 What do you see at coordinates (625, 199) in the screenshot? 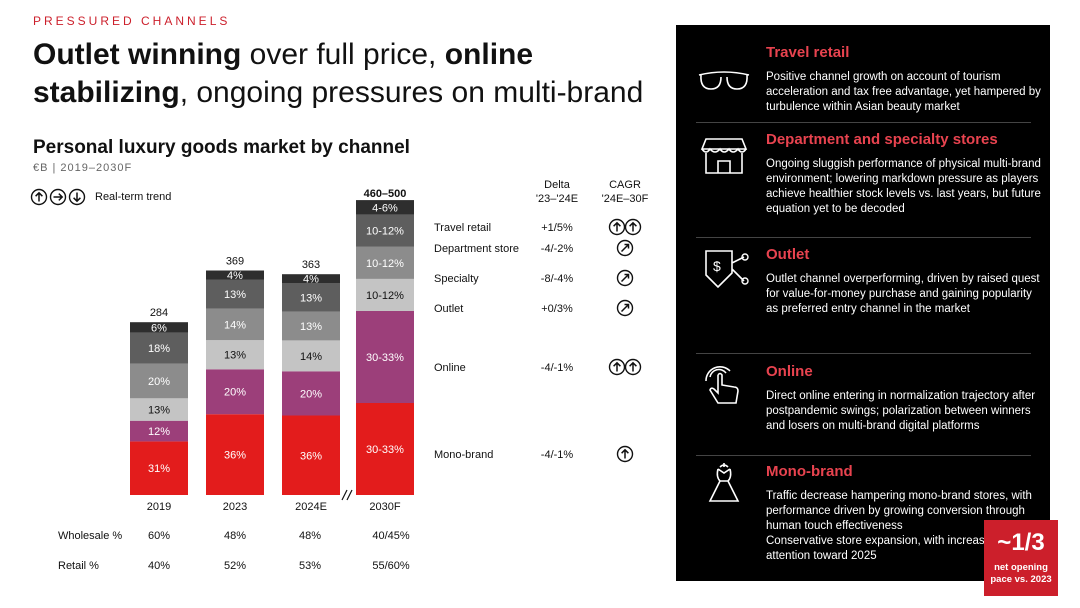
I see `cagr-header: '24E–30F` at bounding box center [625, 199].